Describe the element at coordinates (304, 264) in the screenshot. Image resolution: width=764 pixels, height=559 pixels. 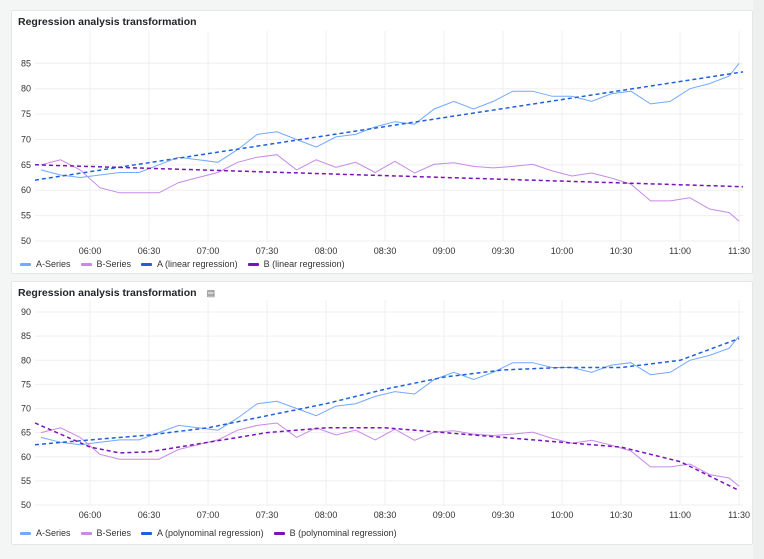
I see `legend-label: B (linear regression)` at that location.